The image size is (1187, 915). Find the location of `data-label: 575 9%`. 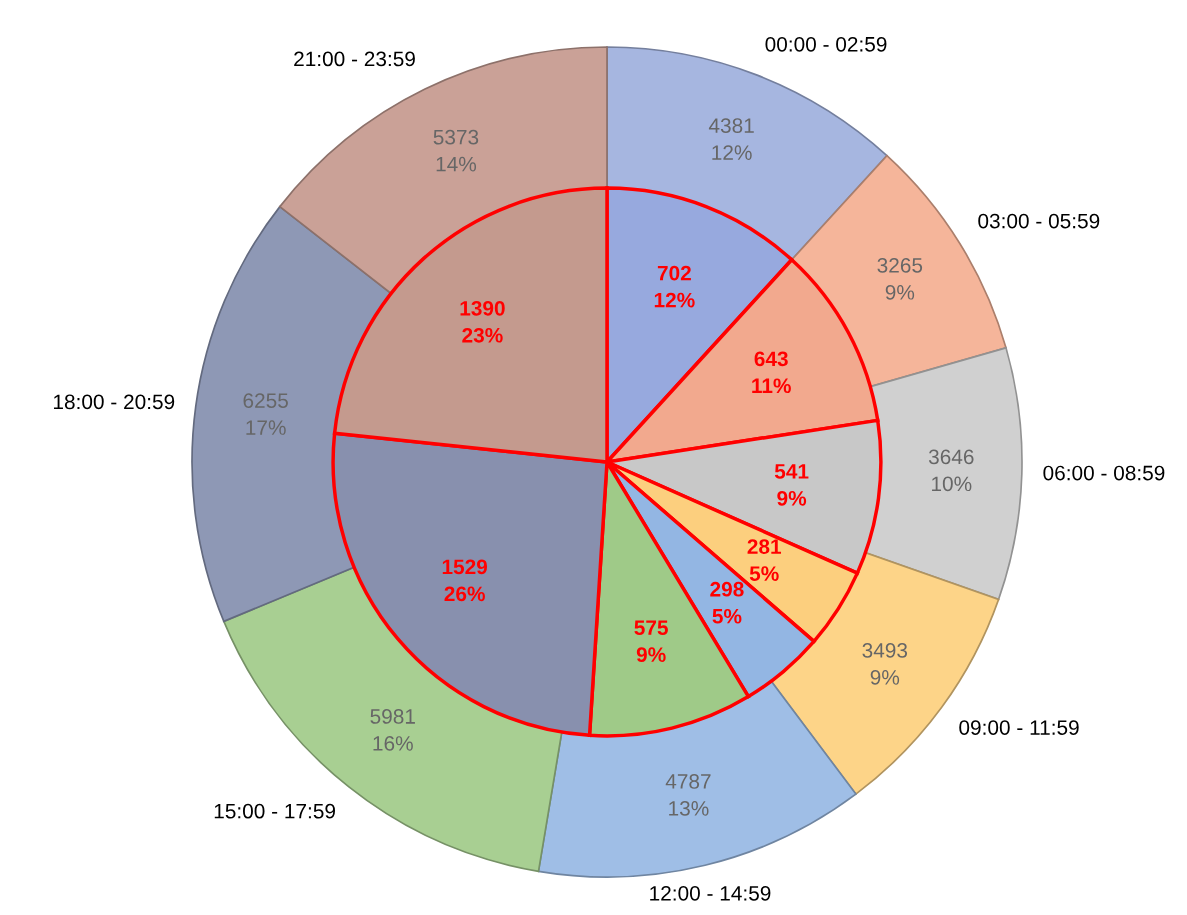

data-label: 575 9% is located at coordinates (651, 641).